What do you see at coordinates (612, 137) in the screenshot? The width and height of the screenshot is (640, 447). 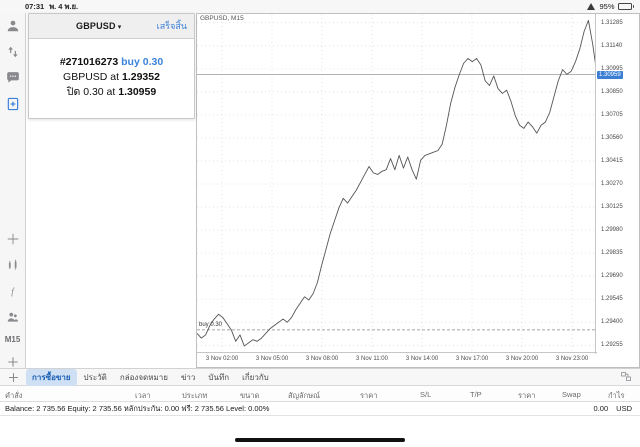 I see `price-tick-5: 1.30560` at bounding box center [612, 137].